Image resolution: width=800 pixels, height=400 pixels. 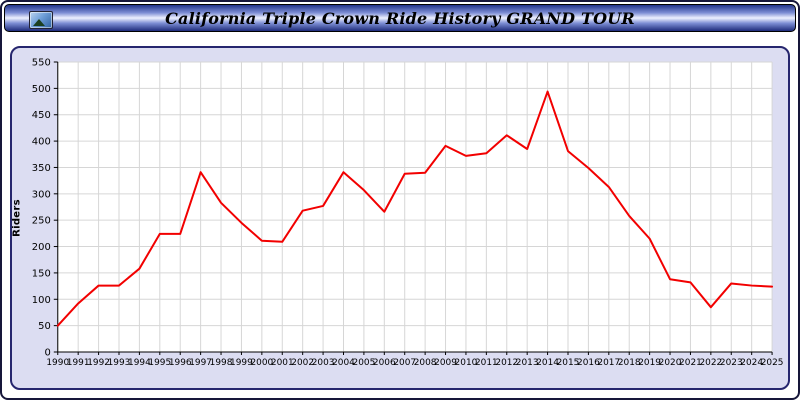 I want to click on svg-text: 2004, so click(x=343, y=363).